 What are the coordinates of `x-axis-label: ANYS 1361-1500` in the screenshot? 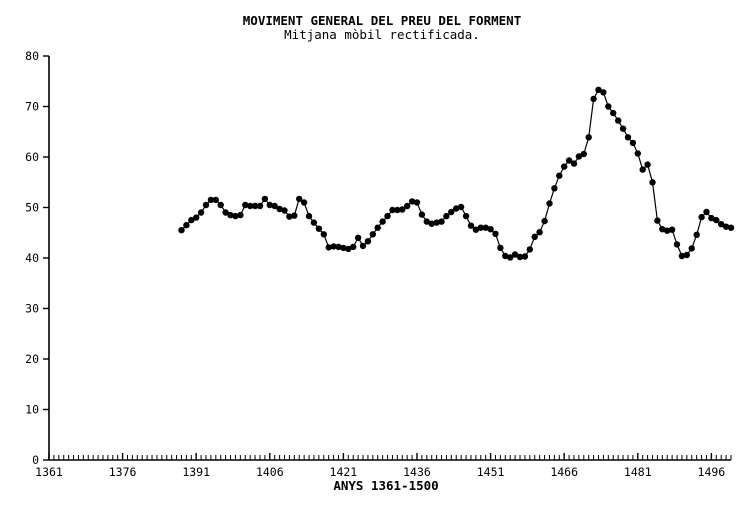 It's located at (385, 485).